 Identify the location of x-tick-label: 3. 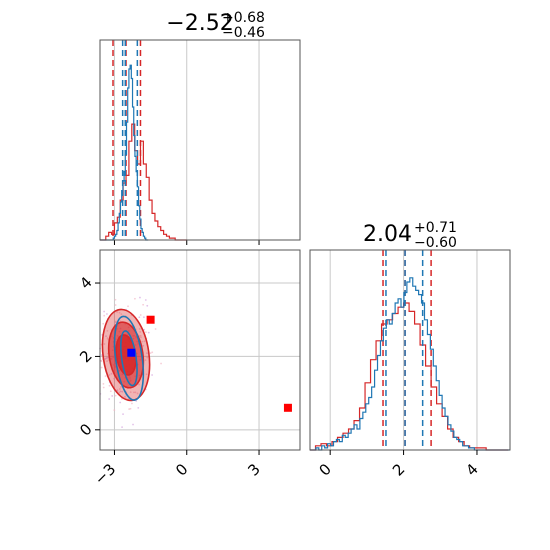
(253, 469).